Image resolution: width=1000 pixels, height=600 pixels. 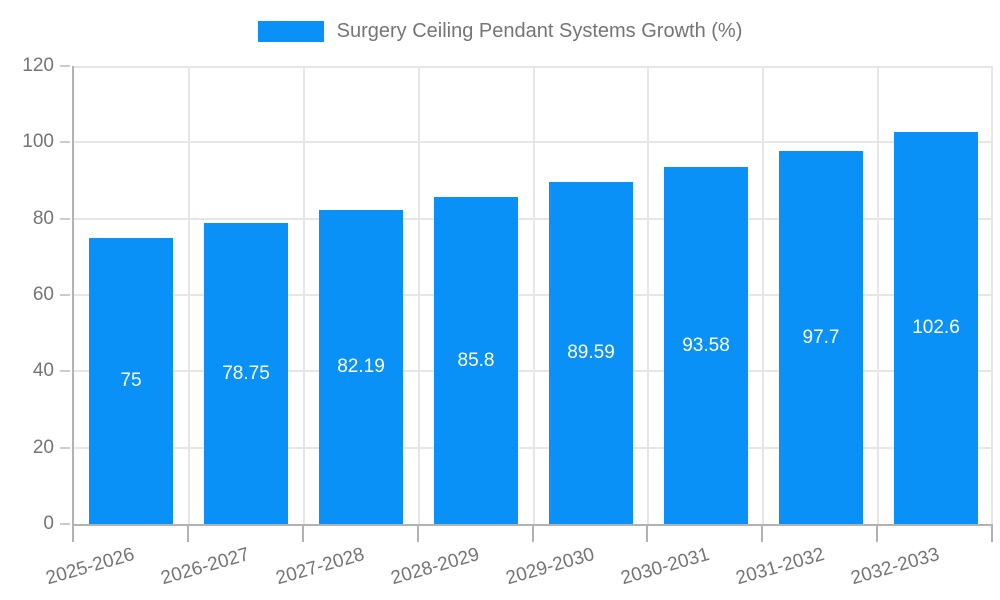 I want to click on y-axis-label: 40, so click(x=43, y=370).